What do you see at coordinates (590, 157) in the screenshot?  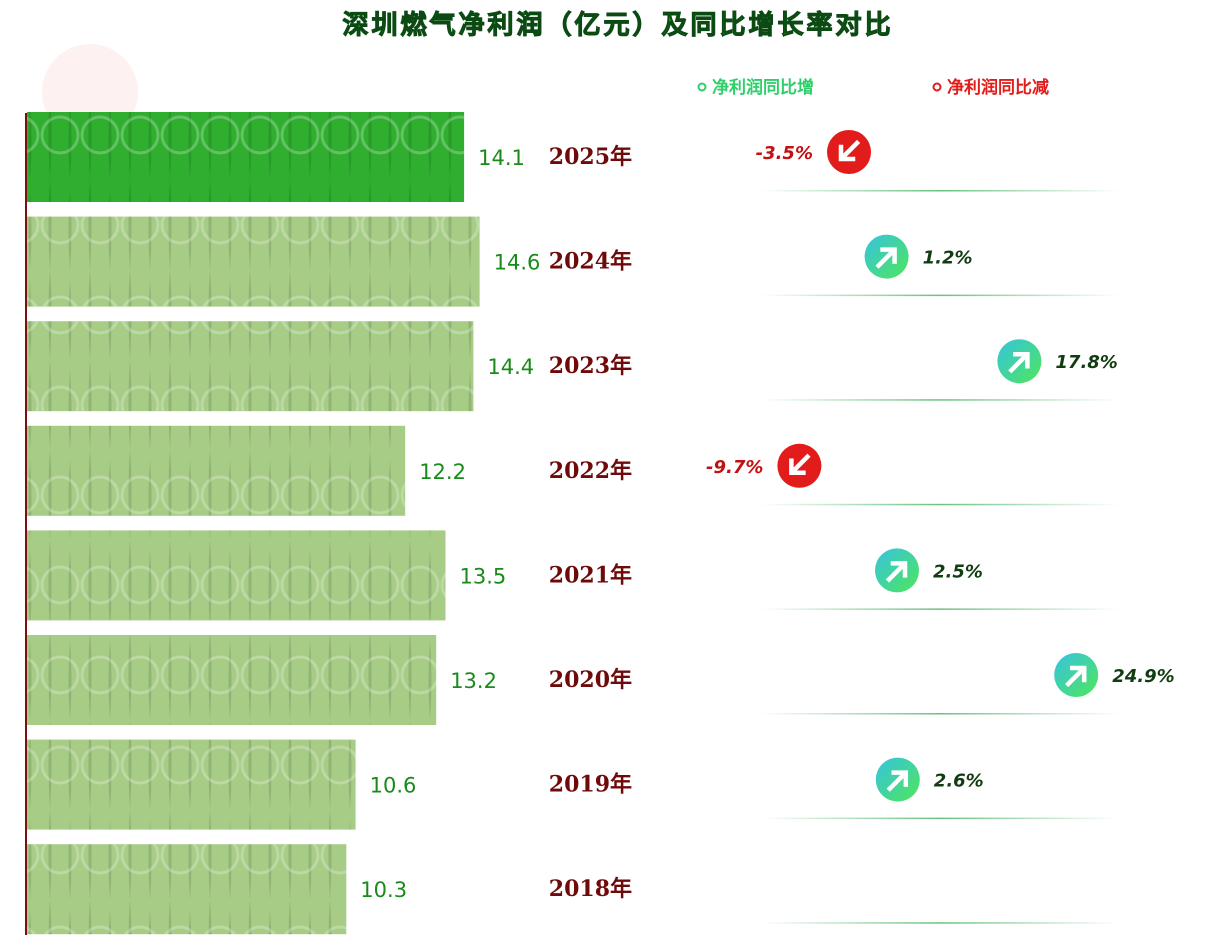 I see `category-label: 2025年` at bounding box center [590, 157].